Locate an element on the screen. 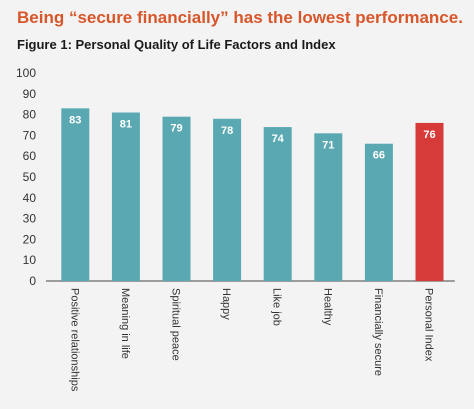 Image resolution: width=474 pixels, height=409 pixels. category-label: Meaning in life is located at coordinates (125, 323).